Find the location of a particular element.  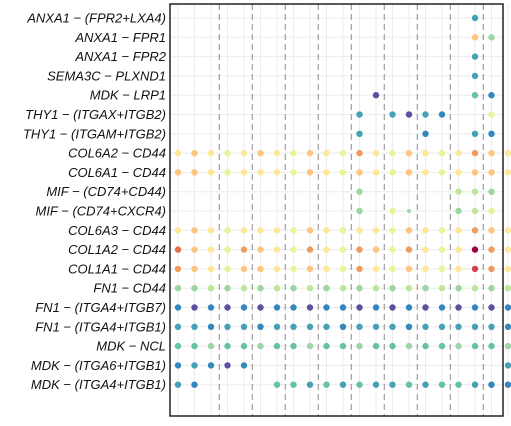

row-label: MIF − (CD74+CXCR4) is located at coordinates (100, 211).